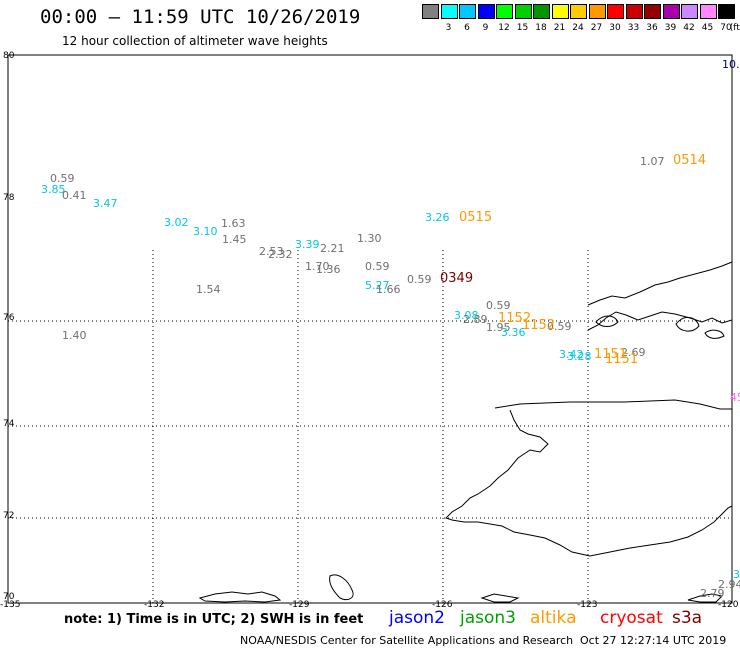 Image resolution: width=740 pixels, height=650 pixels. I want to click on legend-jason3: jason3, so click(488, 618).